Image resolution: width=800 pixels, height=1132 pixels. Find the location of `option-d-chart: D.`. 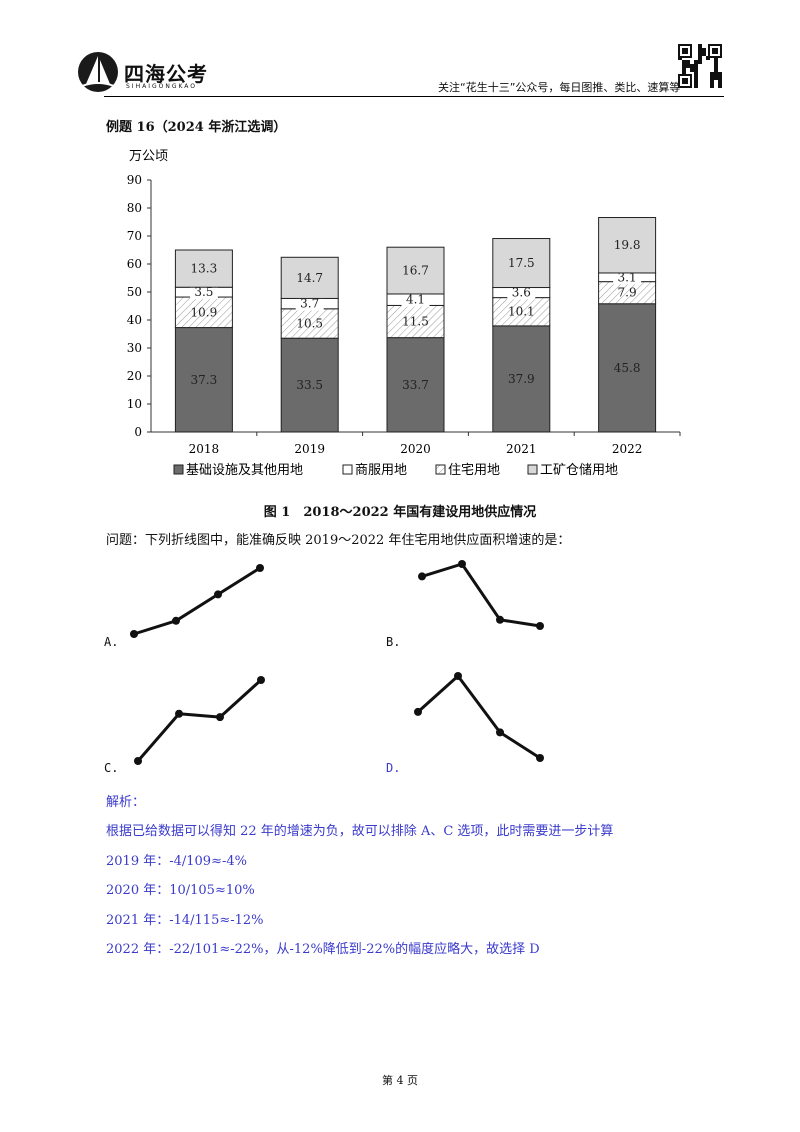

option-d-chart: D. is located at coordinates (534, 723).